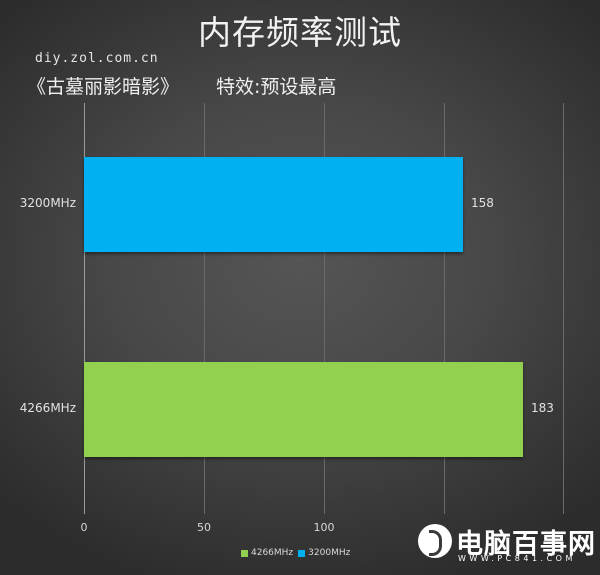  Describe the element at coordinates (324, 527) in the screenshot. I see `x-tick-100: 100` at that location.